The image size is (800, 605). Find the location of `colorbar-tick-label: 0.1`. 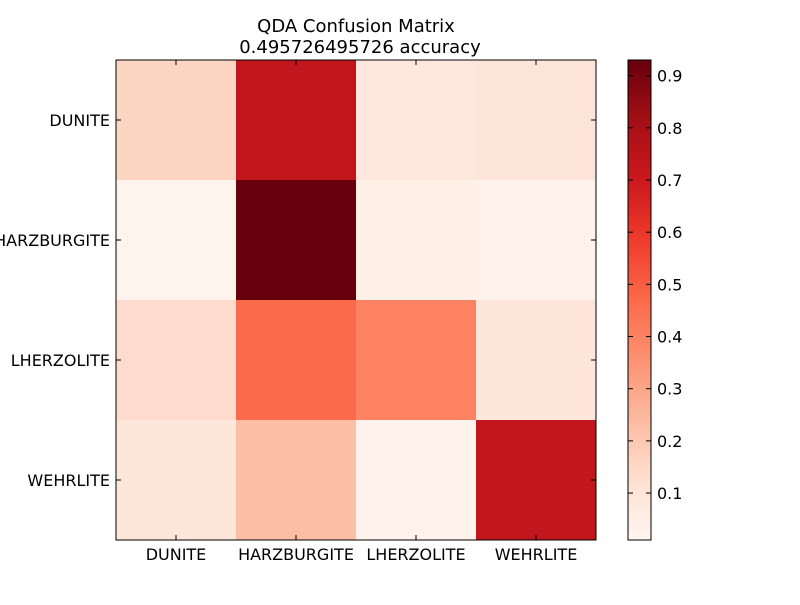

colorbar-tick-label: 0.1 is located at coordinates (669, 493).